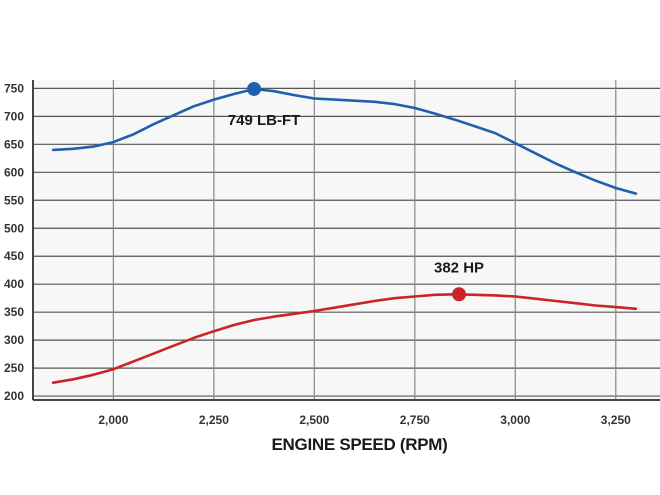 This screenshot has width=660, height=495. Describe the element at coordinates (14, 340) in the screenshot. I see `y-tick-label: 300` at that location.